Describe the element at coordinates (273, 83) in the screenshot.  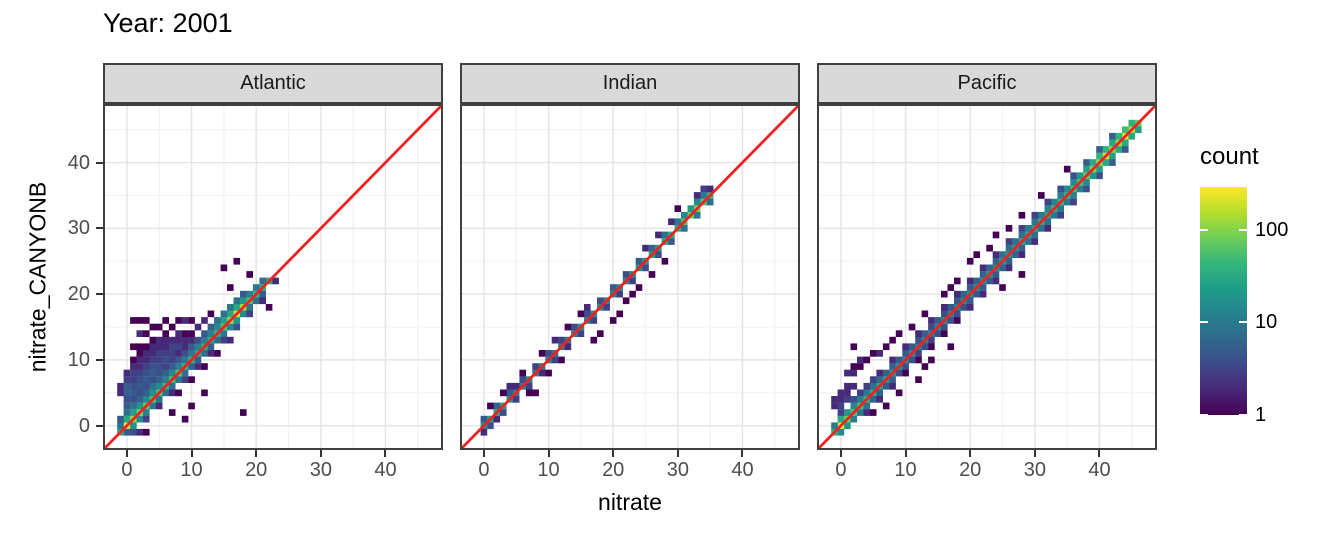
I see `facet-strip-atlantic: Atlantic` at that location.